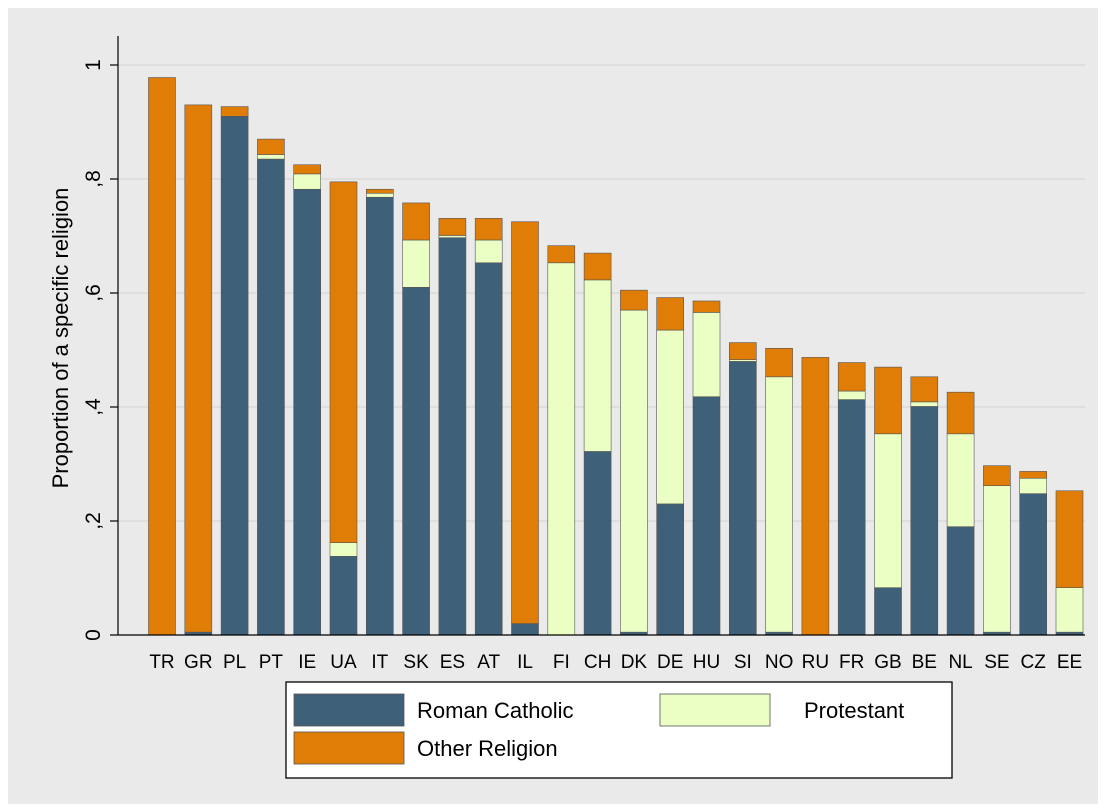  I want to click on x-tick-label: SI, so click(743, 662).